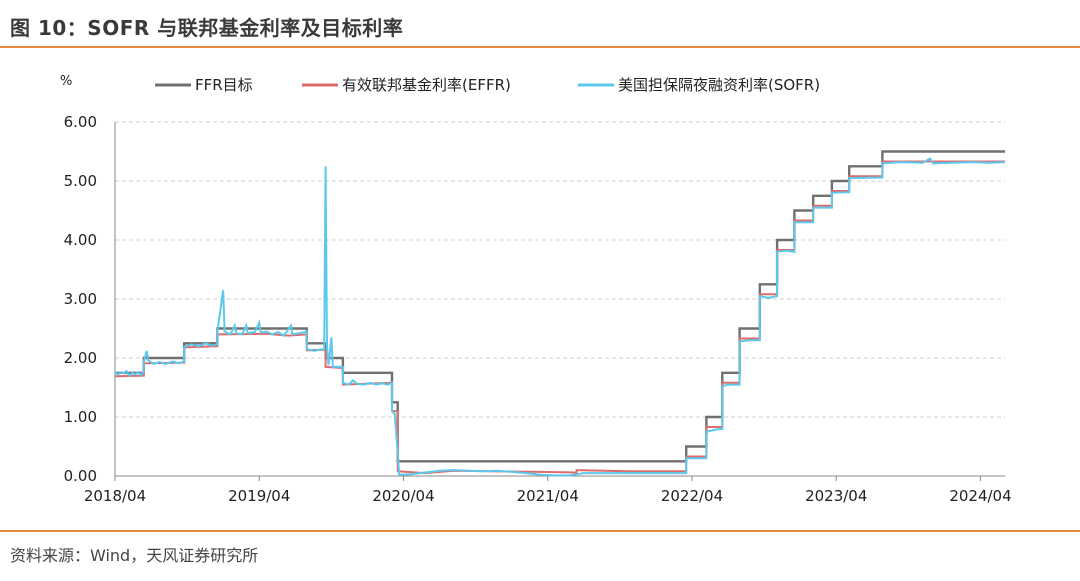 The width and height of the screenshot is (1080, 581). Describe the element at coordinates (980, 496) in the screenshot. I see `x-tick-label: 2024/04` at that location.